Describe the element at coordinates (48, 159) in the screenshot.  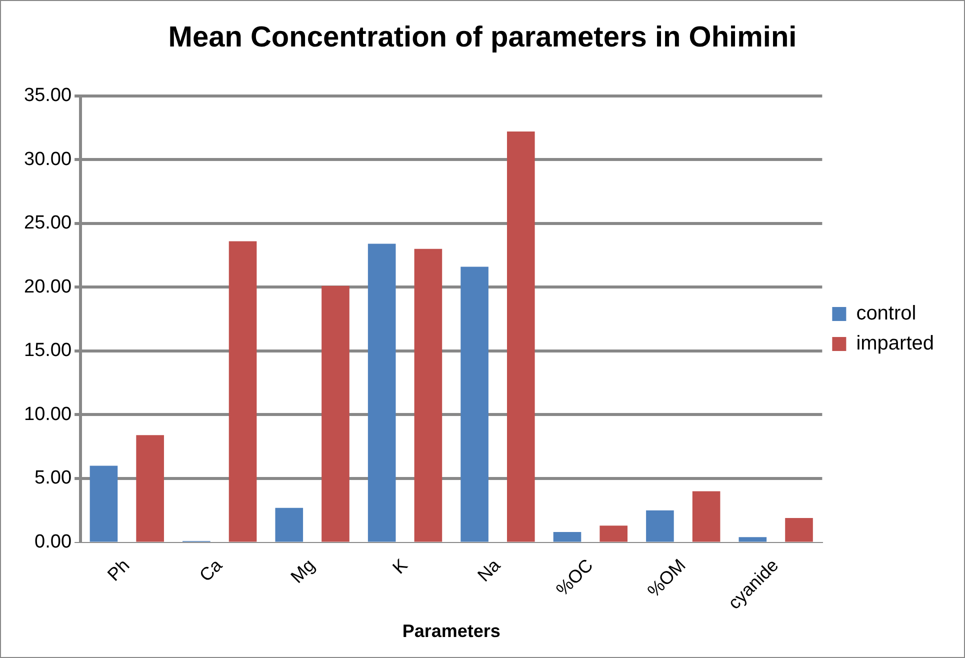
I see `y-tick-label: 30.00` at that location.